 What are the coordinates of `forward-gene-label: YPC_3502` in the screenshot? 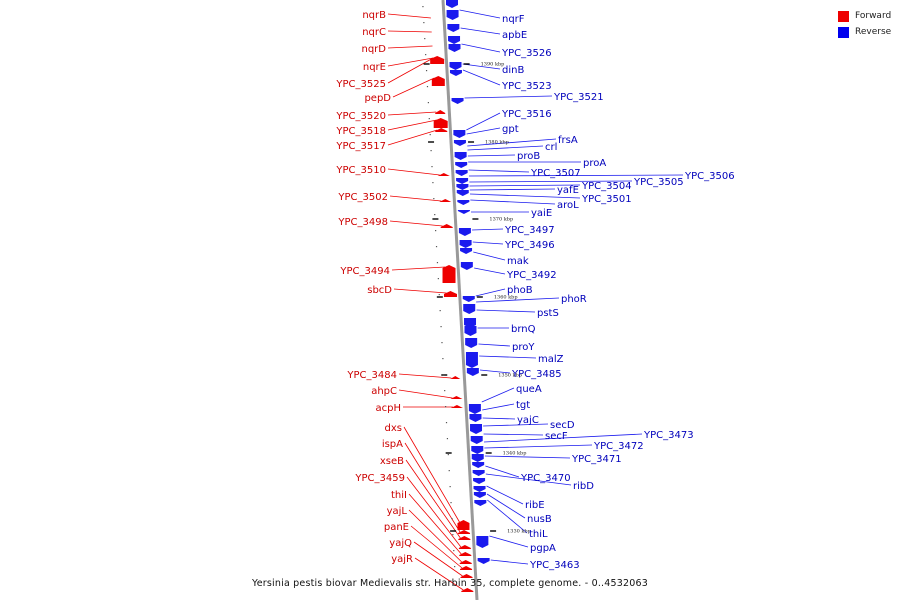 It's located at (362, 197).